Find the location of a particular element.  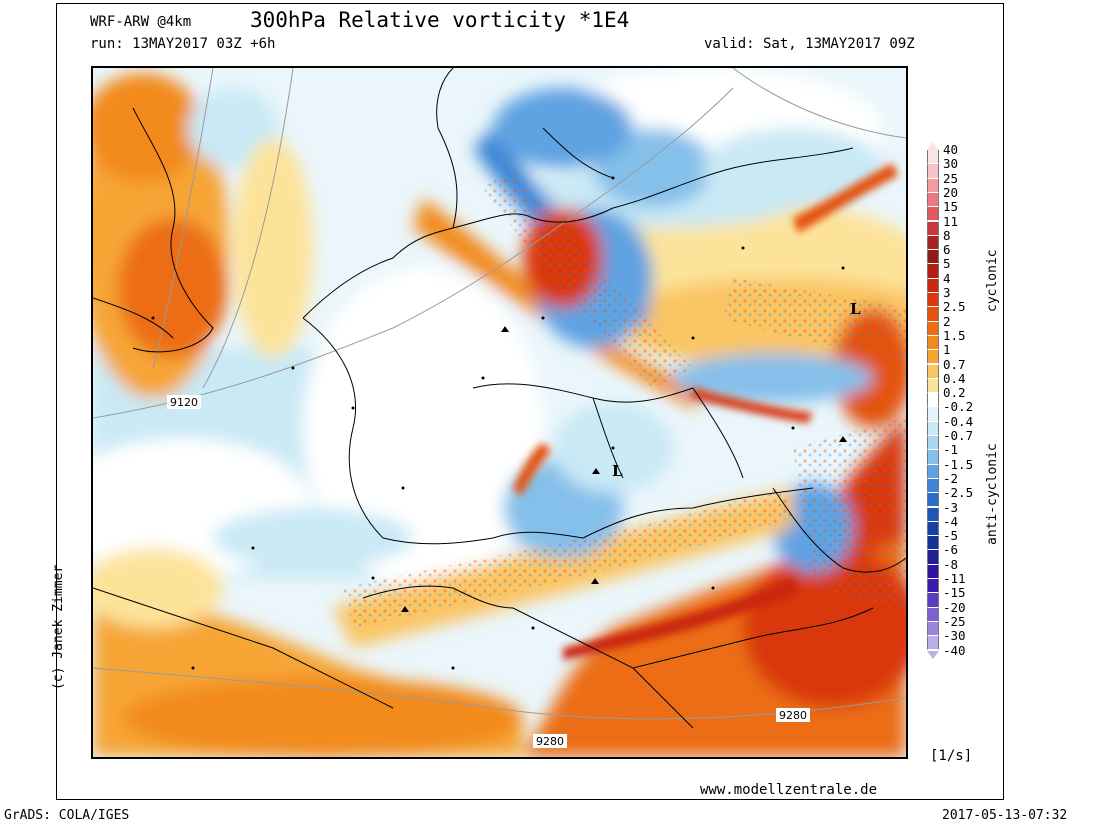

colorbar-tick-label: 2 is located at coordinates (947, 321).